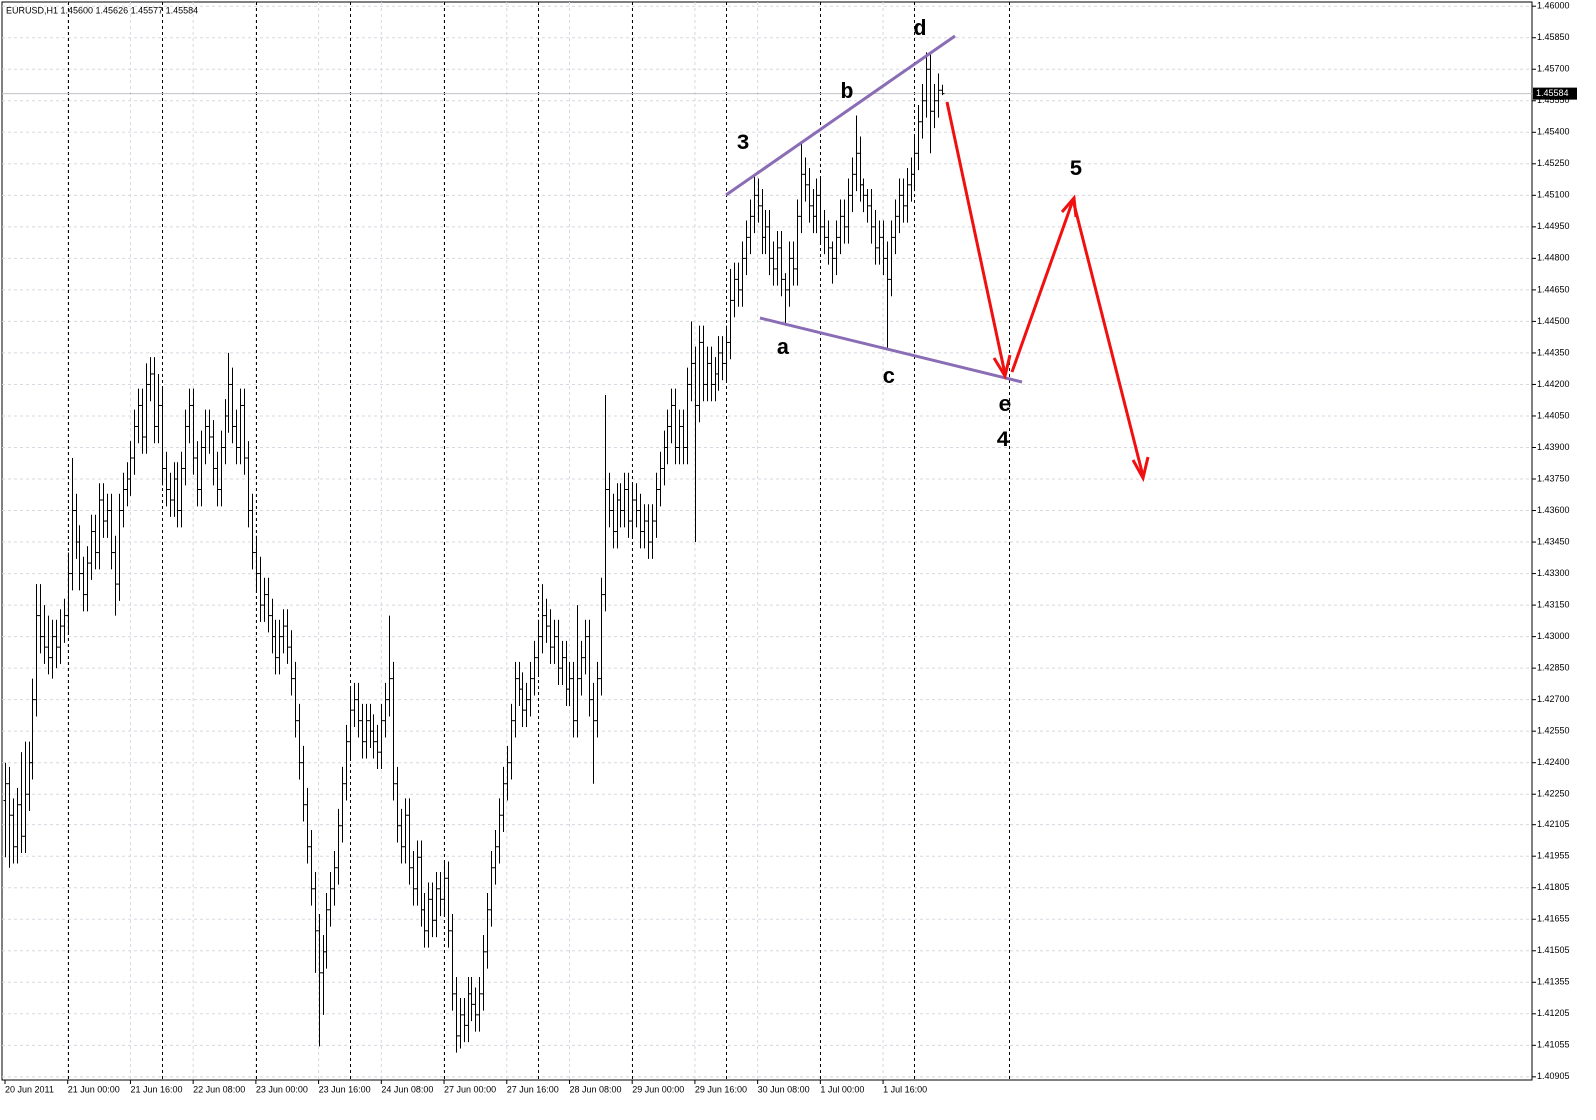 The image size is (1596, 1120). Describe the element at coordinates (1553, 668) in the screenshot. I see `y-tick-label: 1.42850` at that location.